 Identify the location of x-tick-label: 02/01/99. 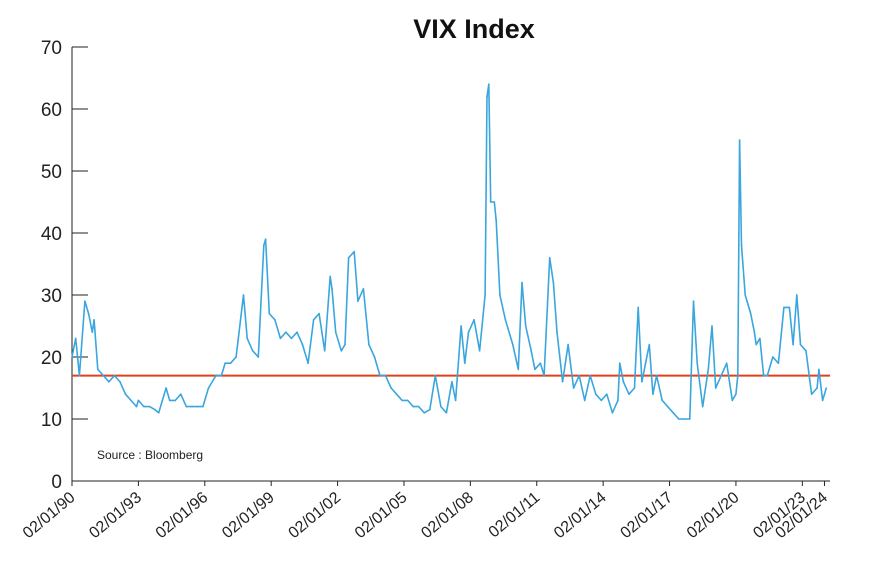
(248, 515).